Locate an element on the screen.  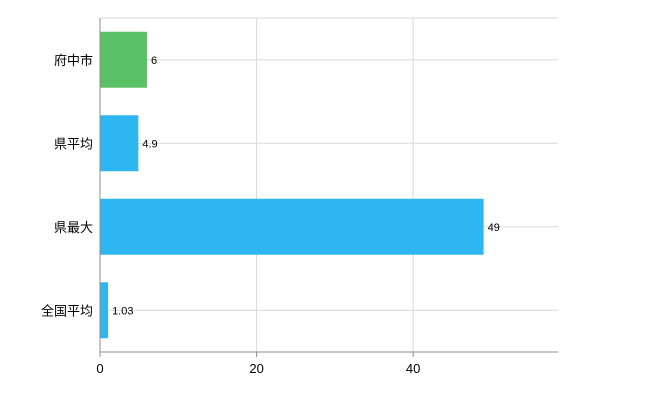
x-tick-label: 40 is located at coordinates (413, 368).